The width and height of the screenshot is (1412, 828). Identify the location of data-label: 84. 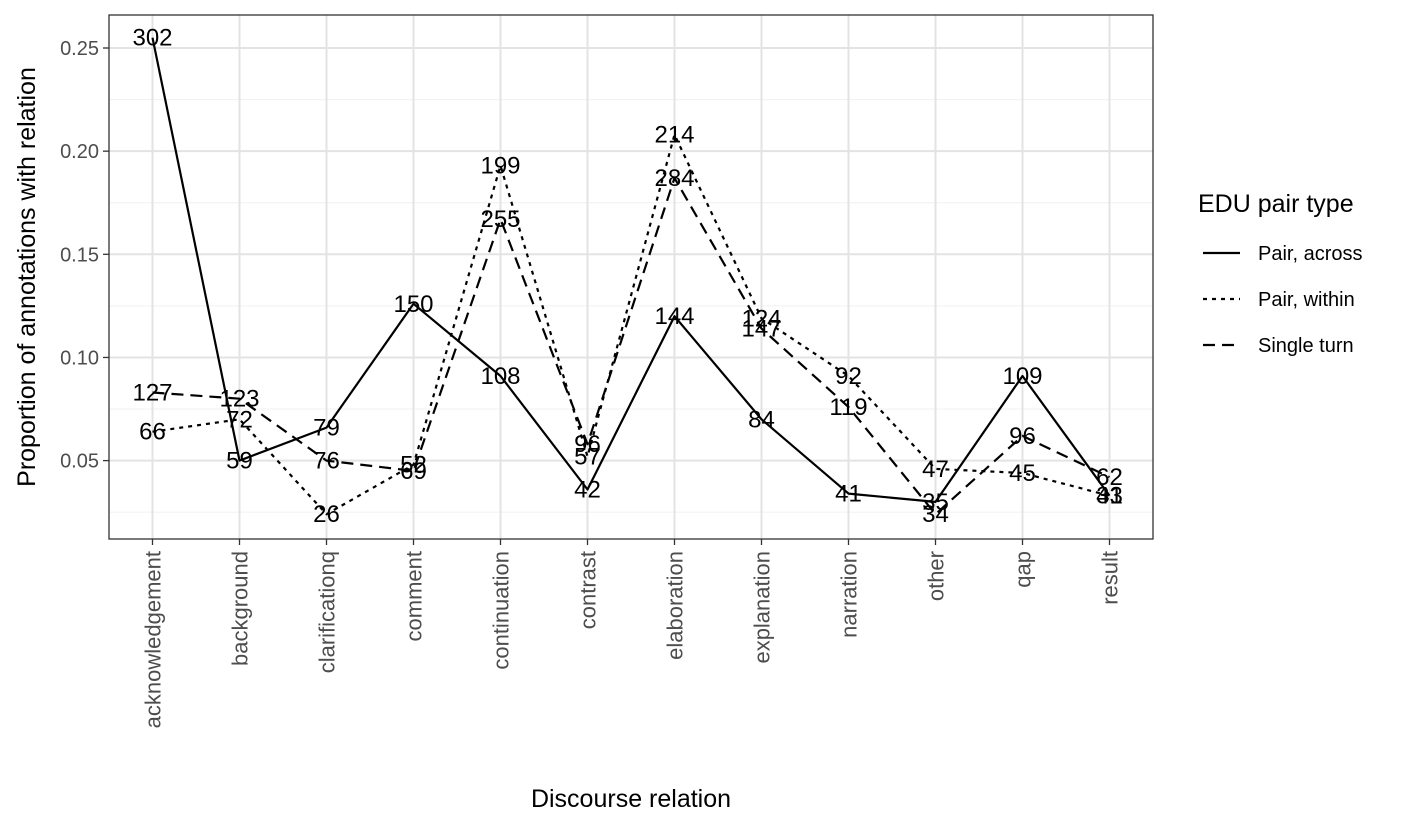
(761, 419).